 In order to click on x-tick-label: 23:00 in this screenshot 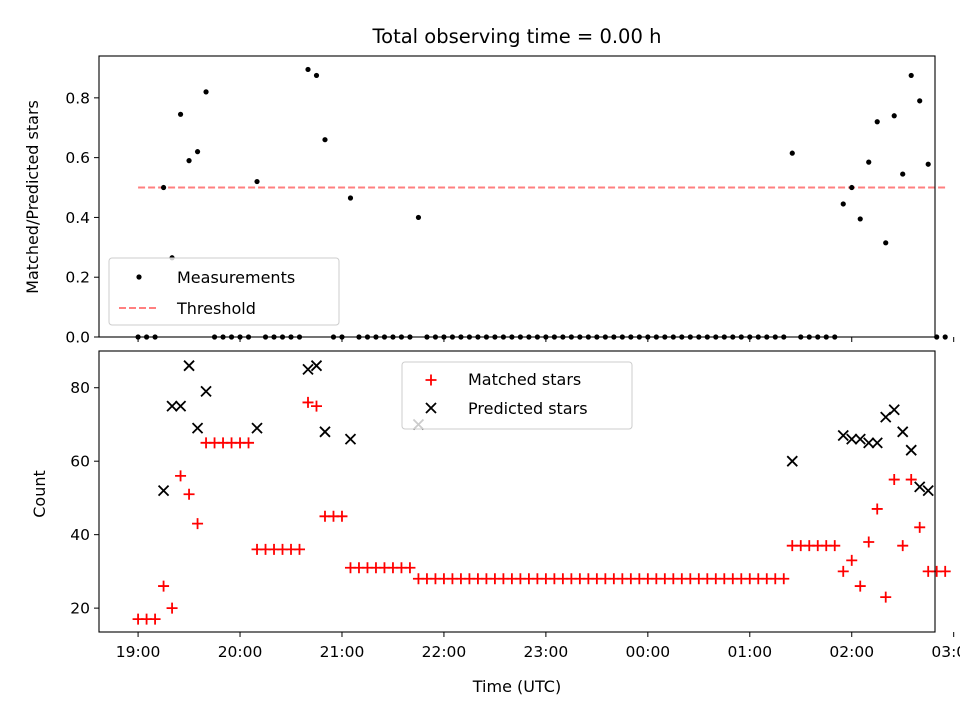, I will do `click(546, 652)`.